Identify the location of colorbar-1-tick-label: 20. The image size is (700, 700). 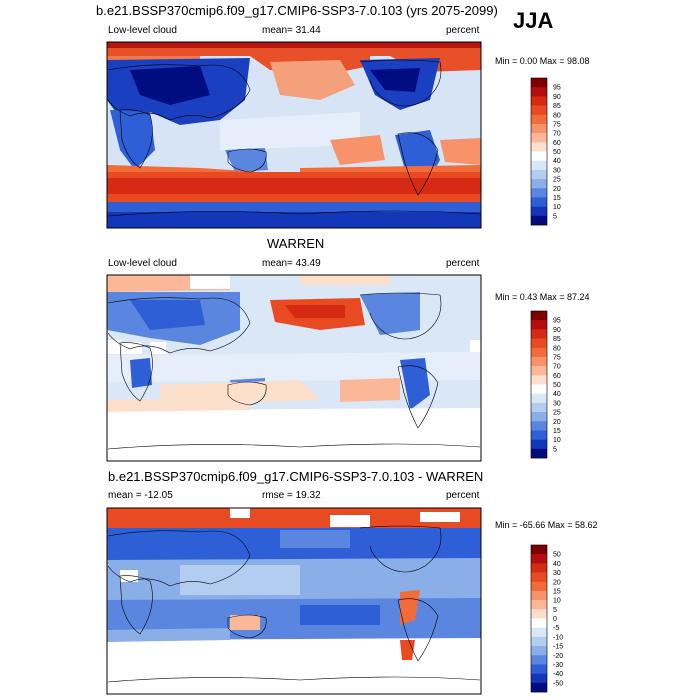
(557, 189).